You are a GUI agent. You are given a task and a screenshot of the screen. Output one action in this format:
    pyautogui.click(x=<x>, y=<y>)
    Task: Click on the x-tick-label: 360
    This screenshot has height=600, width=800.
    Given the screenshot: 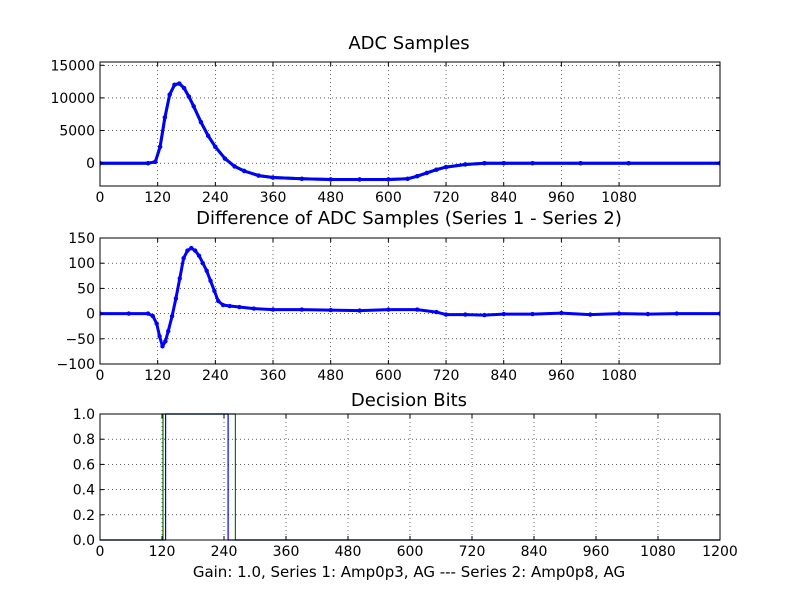 What is the action you would take?
    pyautogui.click(x=273, y=376)
    